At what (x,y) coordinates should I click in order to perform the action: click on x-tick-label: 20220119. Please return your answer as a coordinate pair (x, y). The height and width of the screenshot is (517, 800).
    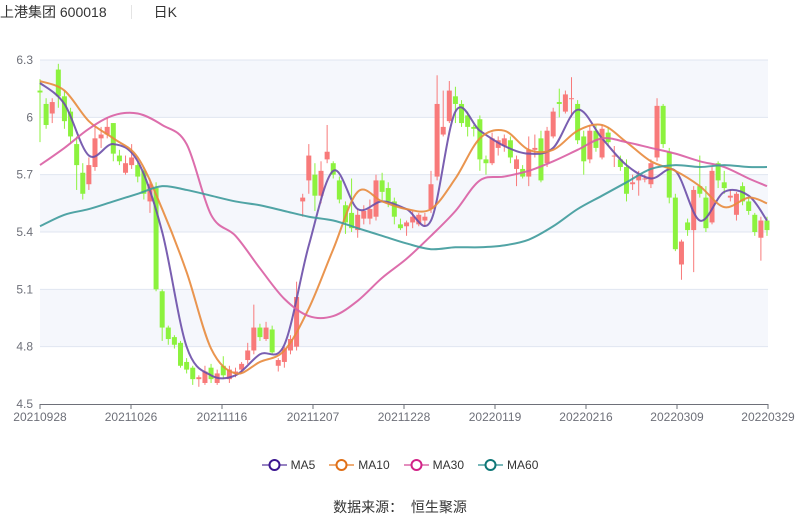
    Looking at the image, I should click on (495, 417).